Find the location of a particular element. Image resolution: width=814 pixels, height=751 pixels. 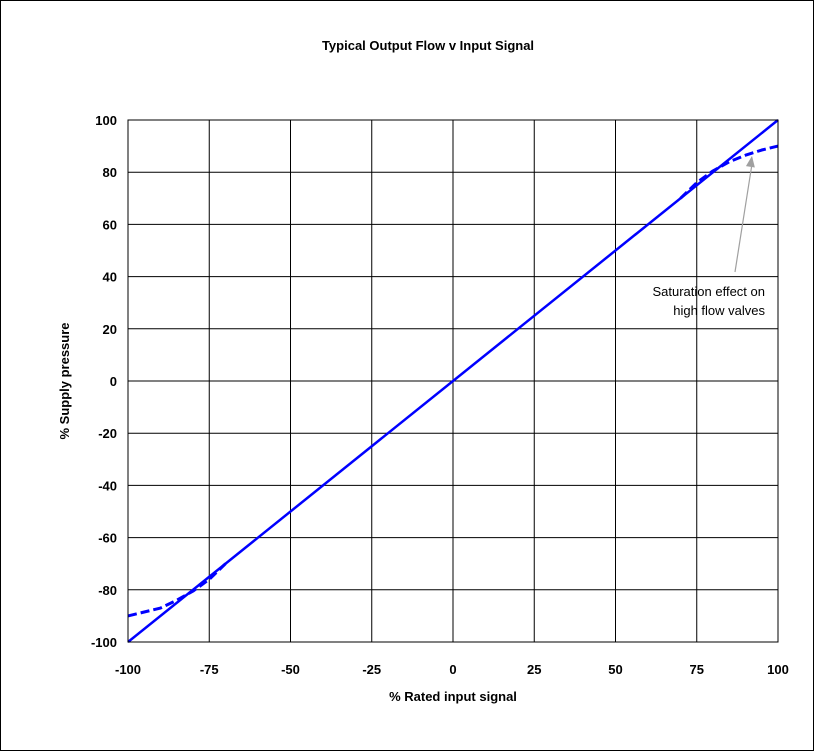

y-tick-label: 40 is located at coordinates (110, 277).